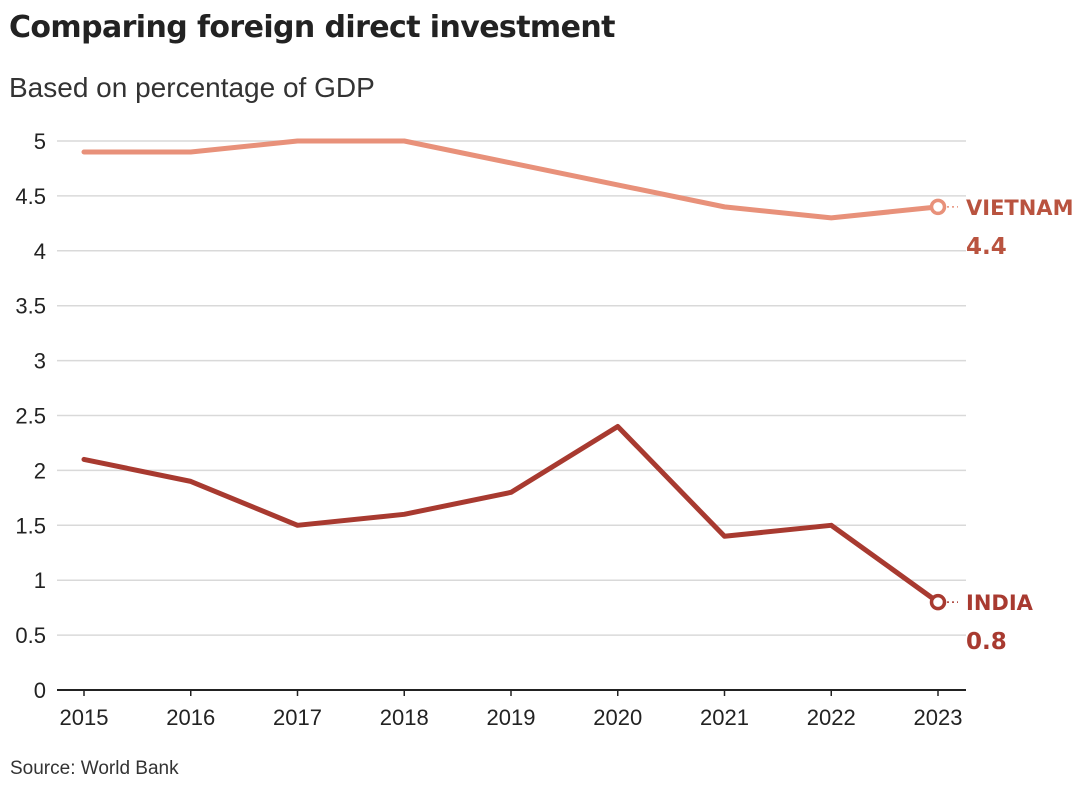 This screenshot has height=789, width=1079. Describe the element at coordinates (1019, 208) in the screenshot. I see `series-name-vietnam: VIETNAM` at that location.